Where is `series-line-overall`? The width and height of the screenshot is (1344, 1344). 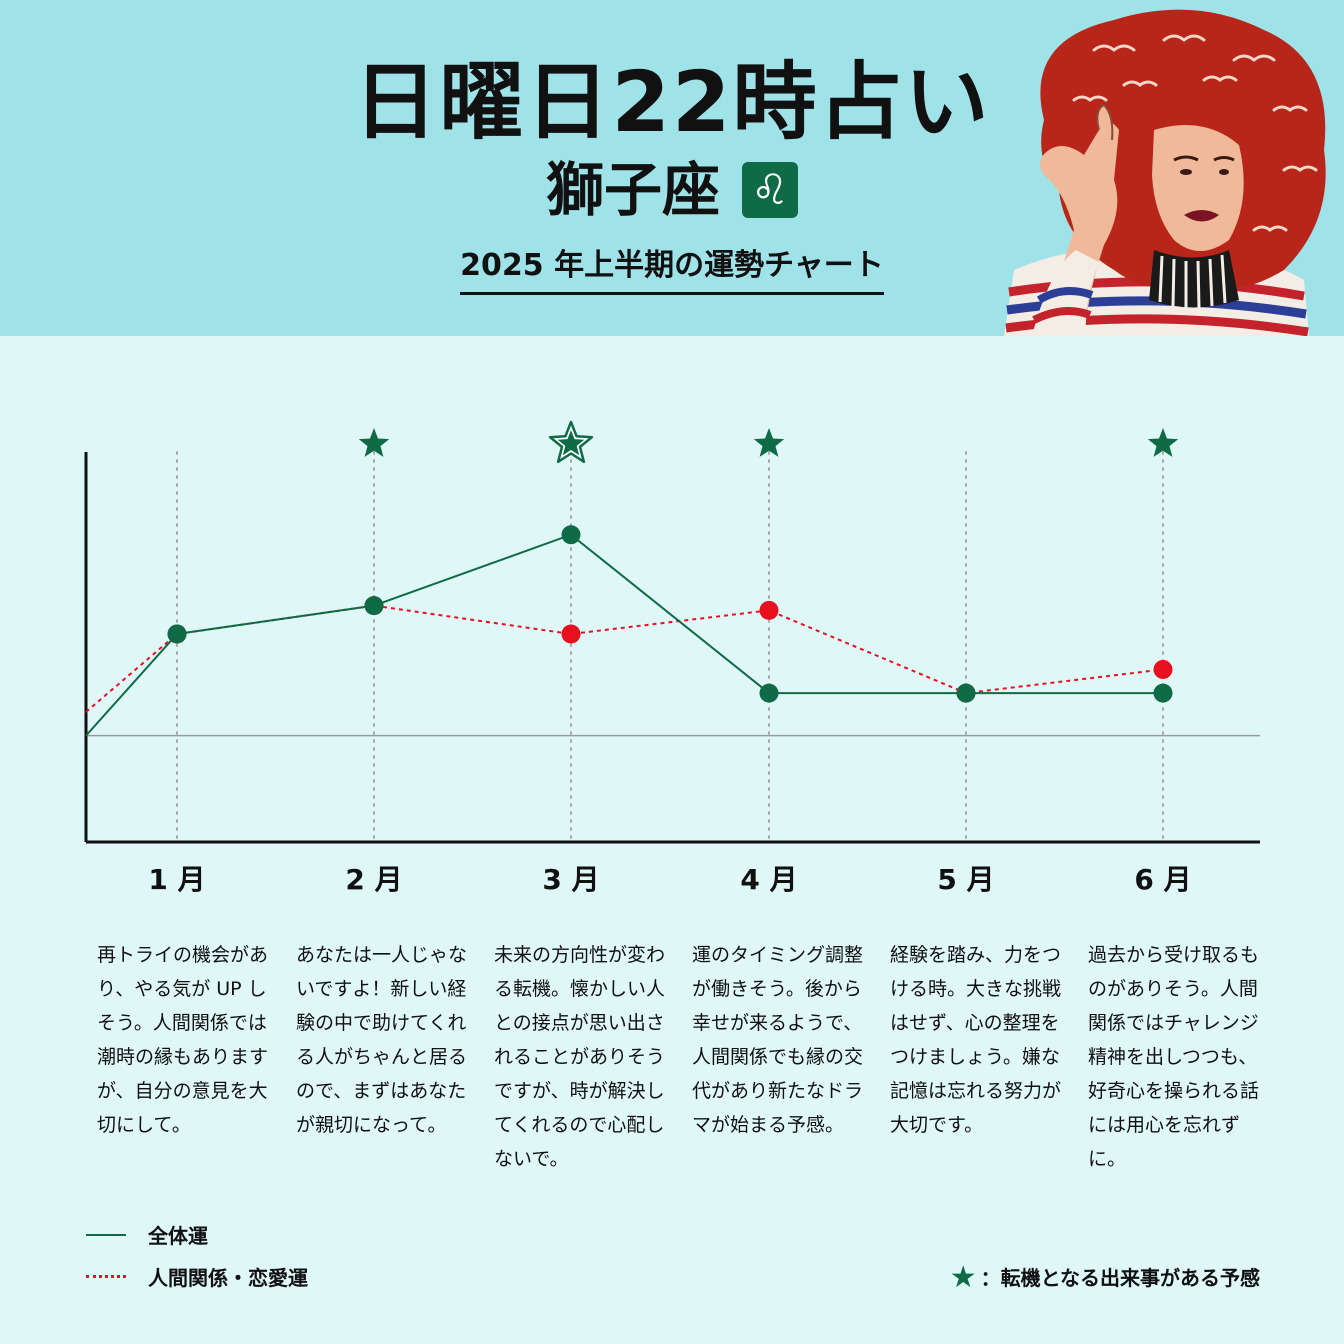 series-line-overall is located at coordinates (624, 635).